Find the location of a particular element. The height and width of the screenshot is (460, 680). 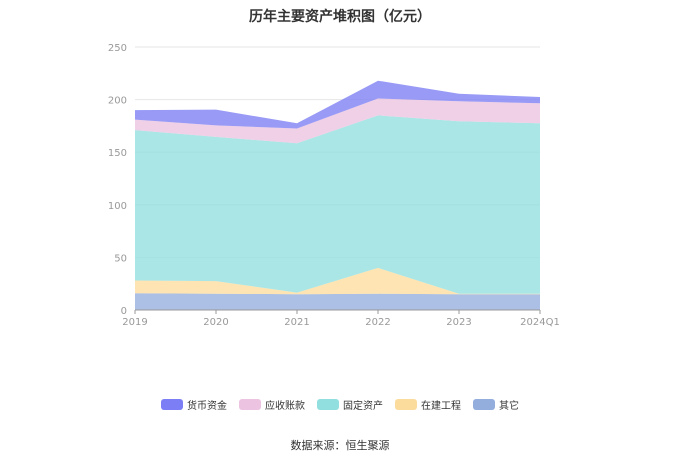

x-tick-label: 2019 is located at coordinates (134, 322).